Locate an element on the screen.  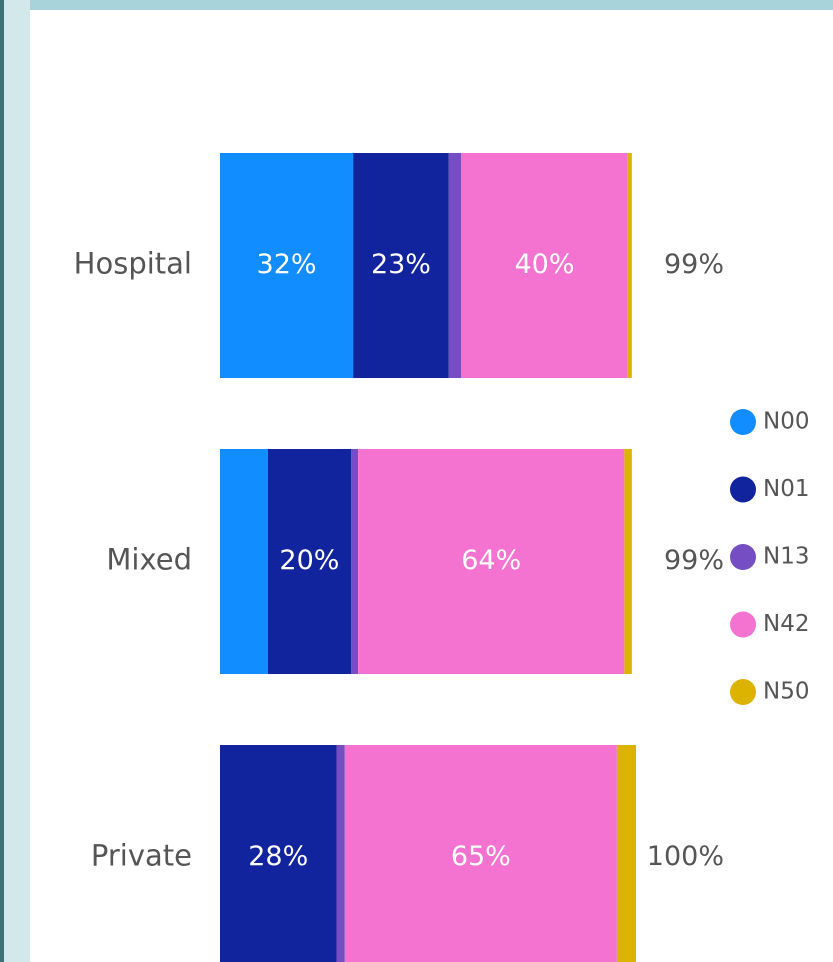
data-label: 32% is located at coordinates (287, 264).